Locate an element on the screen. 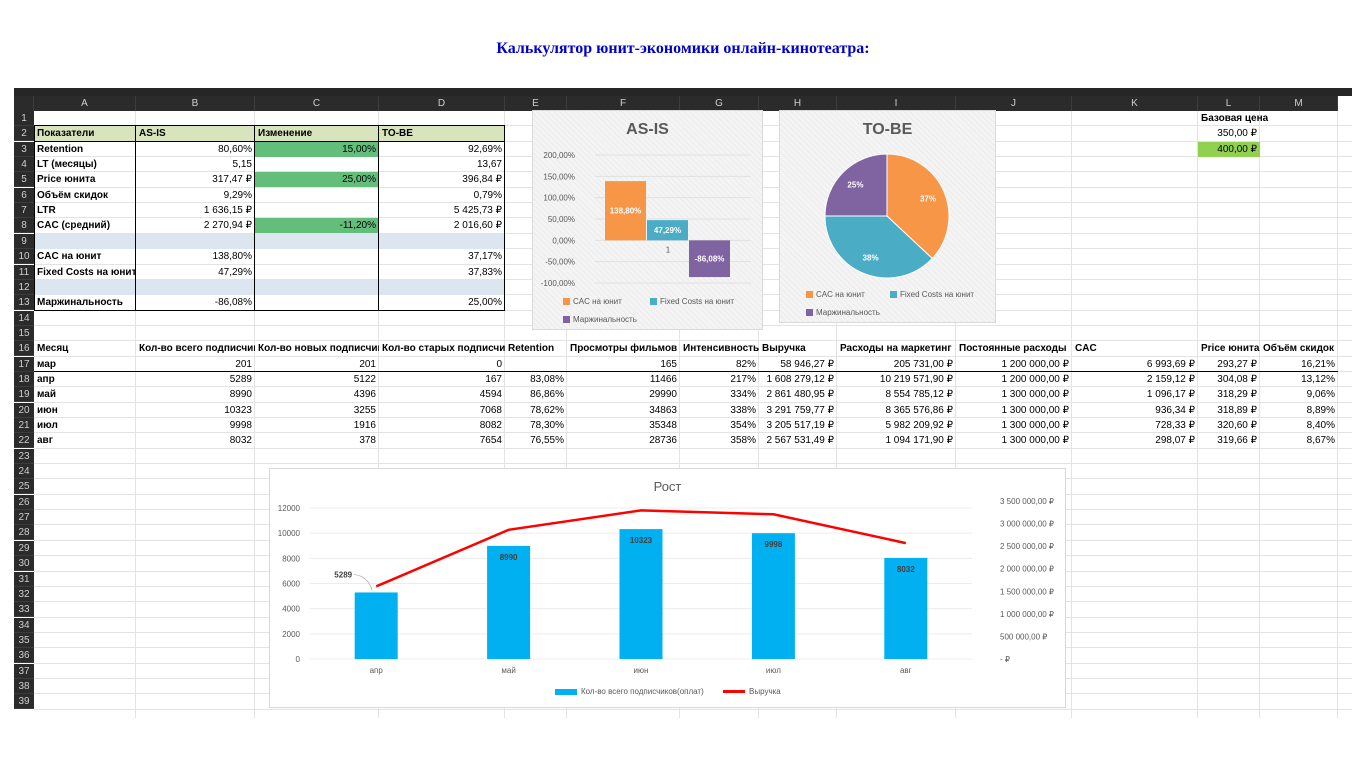 Image resolution: width=1366 pixels, height=768 pixels. summary-to-be-value: 13,67 is located at coordinates (489, 165).